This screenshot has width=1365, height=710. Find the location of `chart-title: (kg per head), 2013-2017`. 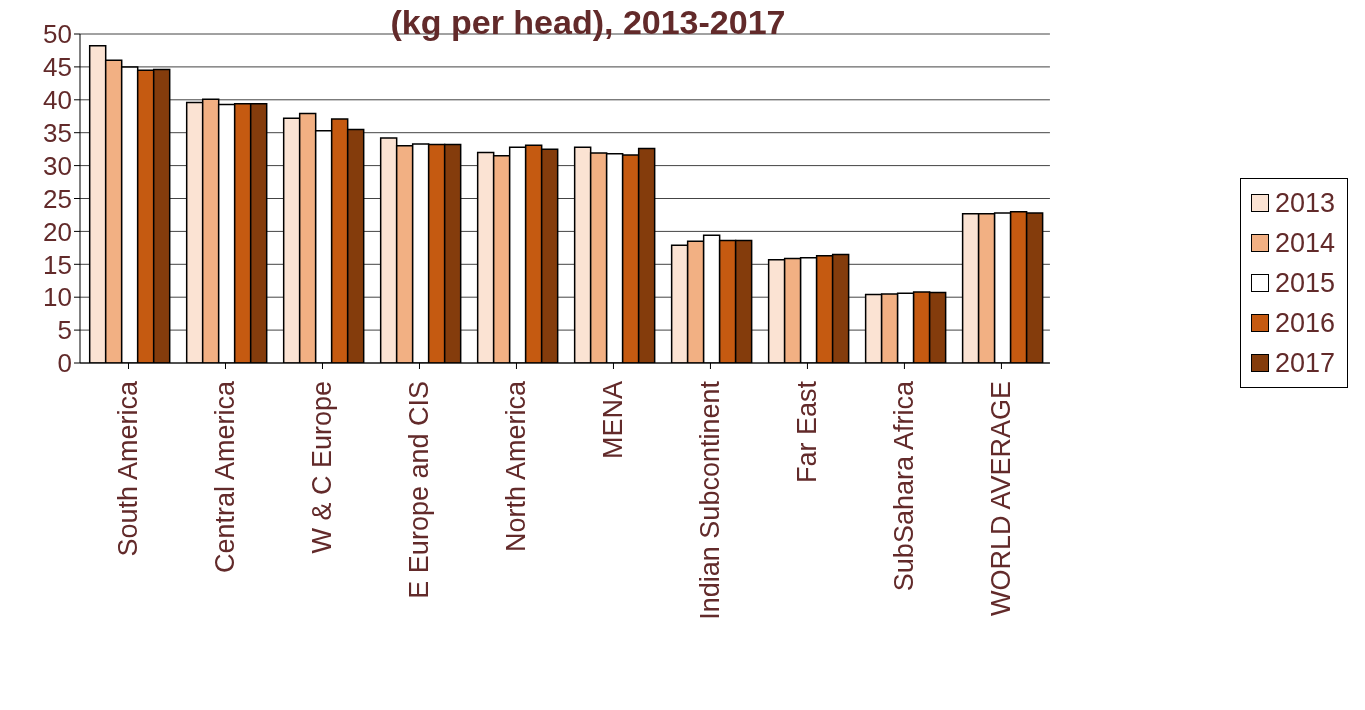

chart-title: (kg per head), 2013-2017 is located at coordinates (588, 22).